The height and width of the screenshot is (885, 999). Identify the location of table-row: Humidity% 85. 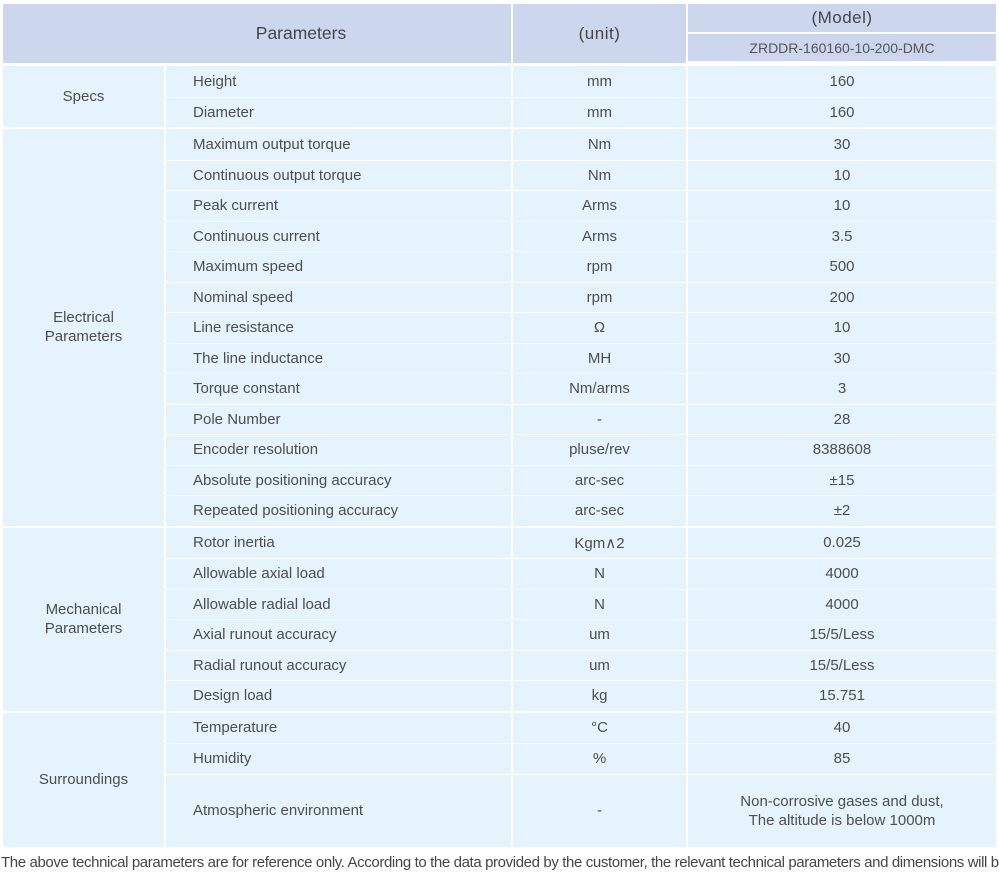
(581, 758).